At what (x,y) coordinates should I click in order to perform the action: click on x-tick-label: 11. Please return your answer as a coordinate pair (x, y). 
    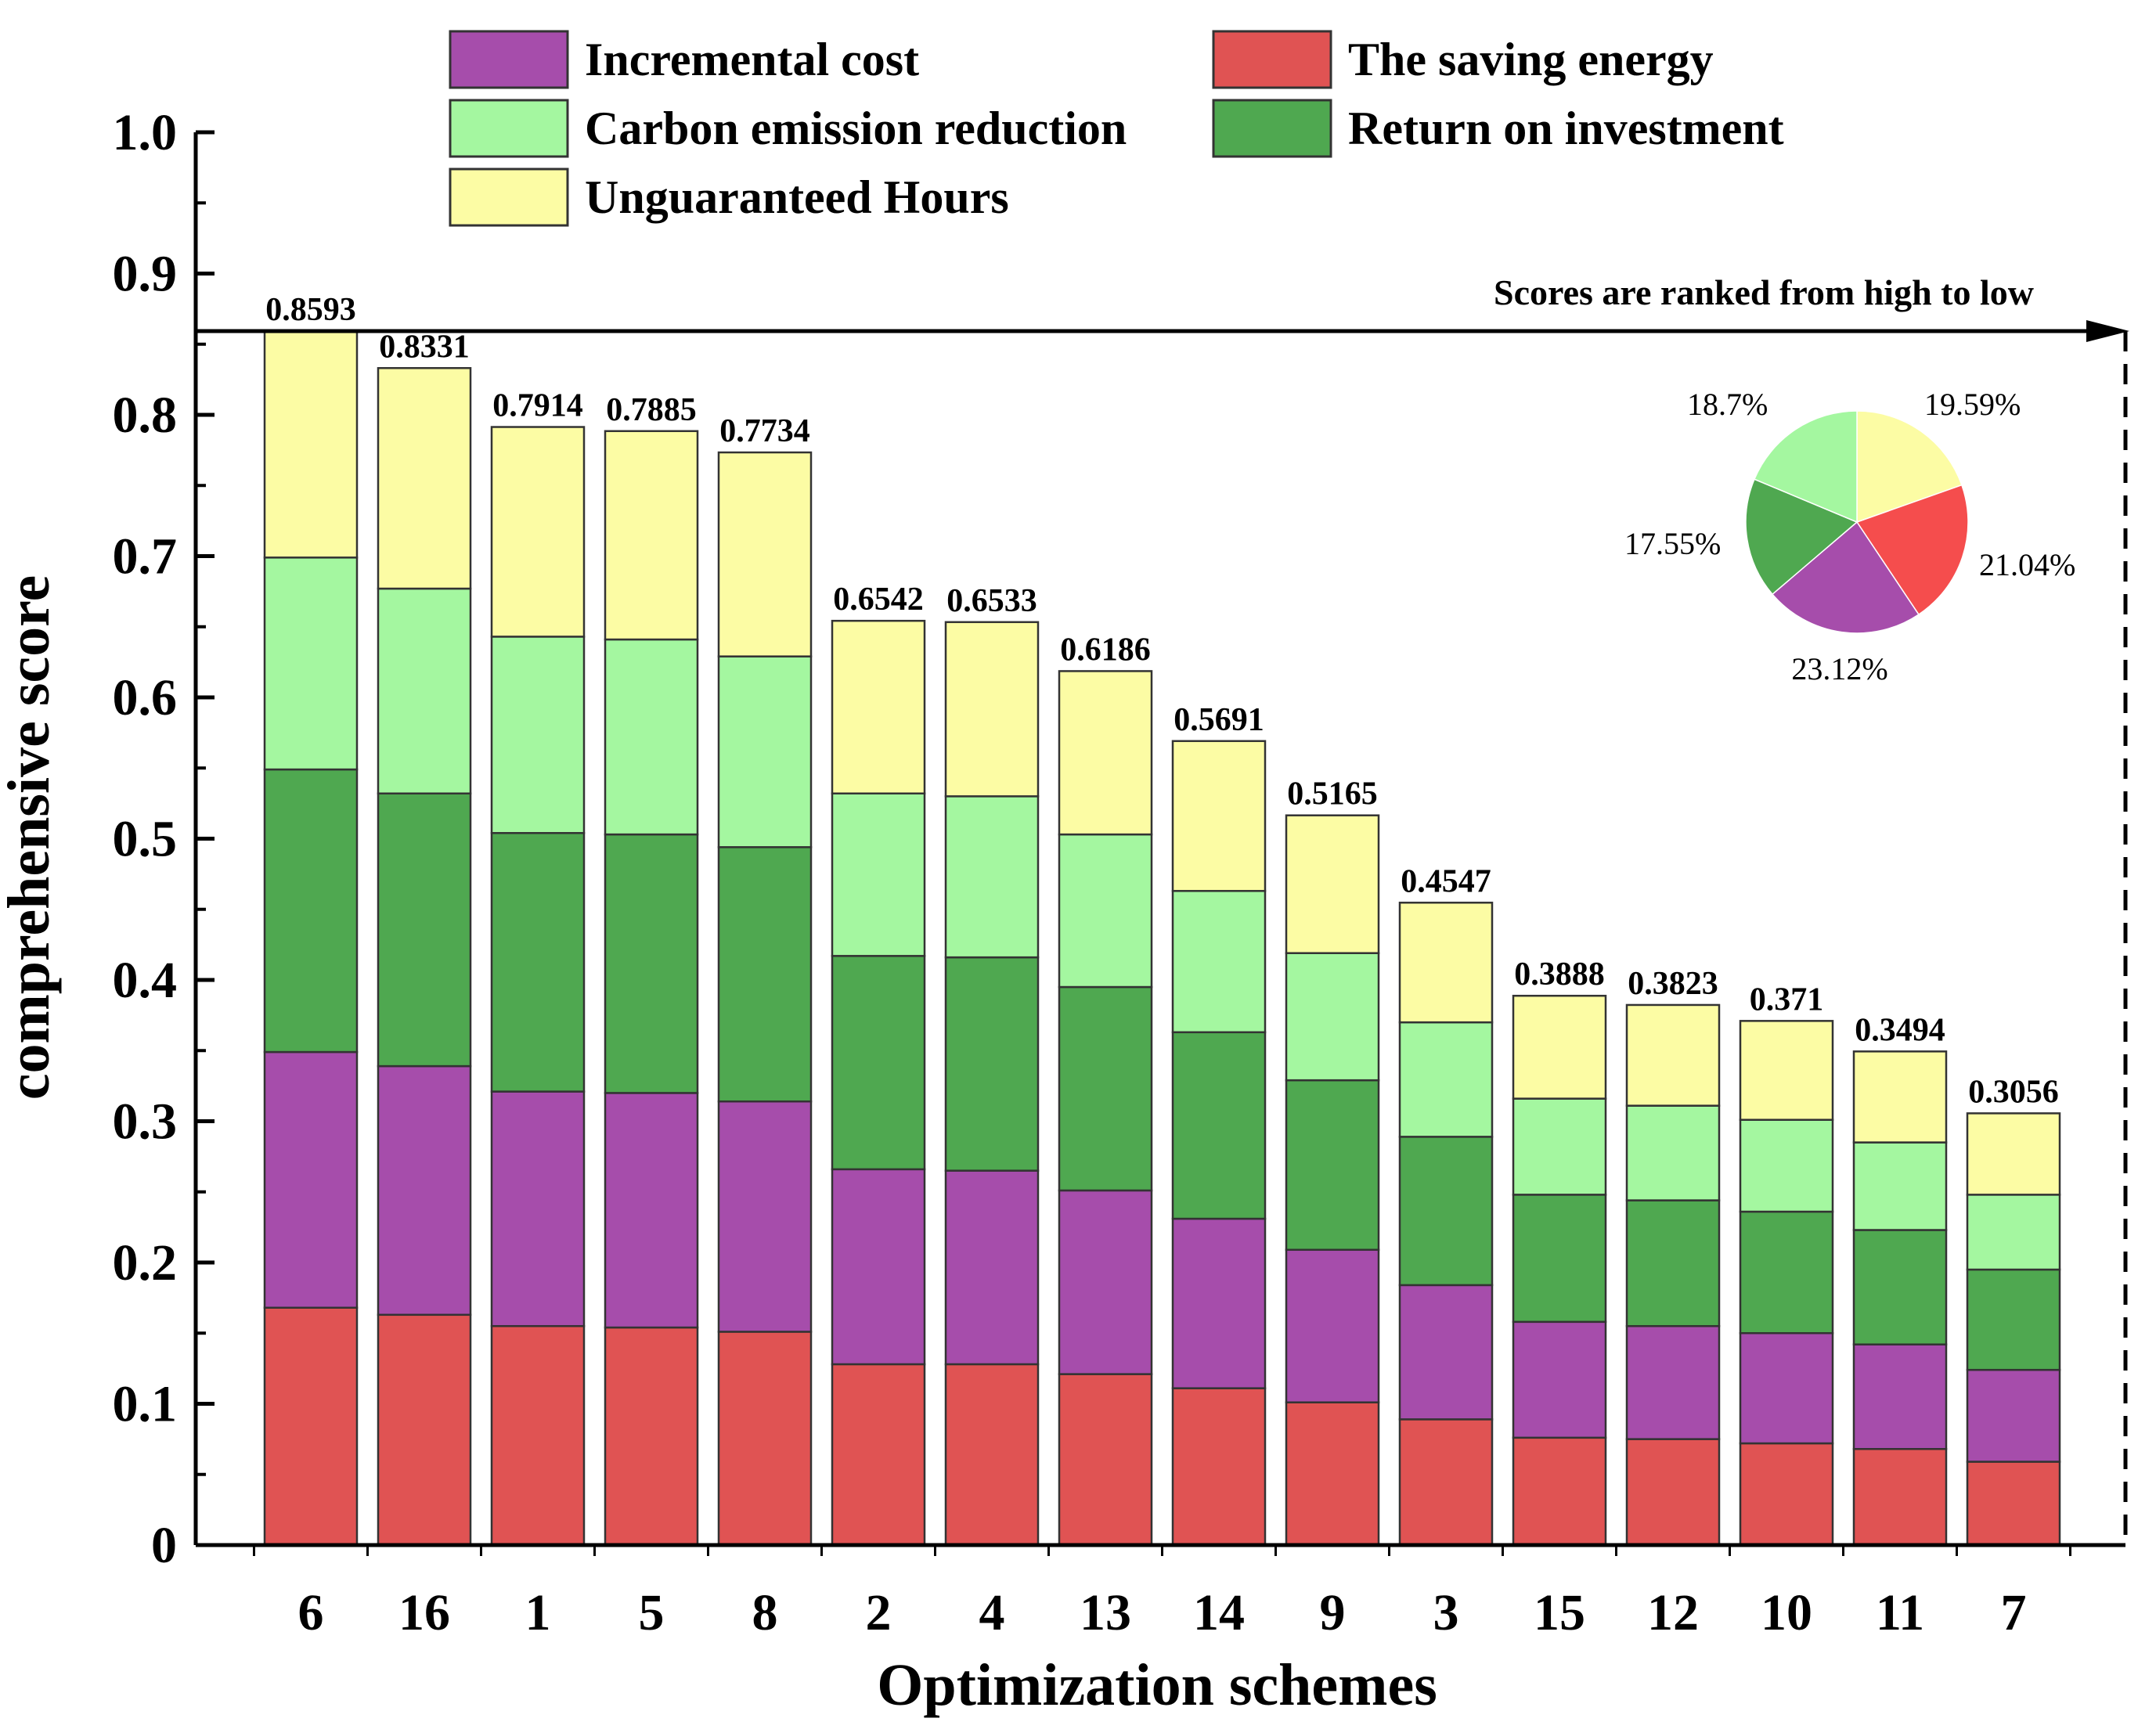
    Looking at the image, I should click on (1900, 1612).